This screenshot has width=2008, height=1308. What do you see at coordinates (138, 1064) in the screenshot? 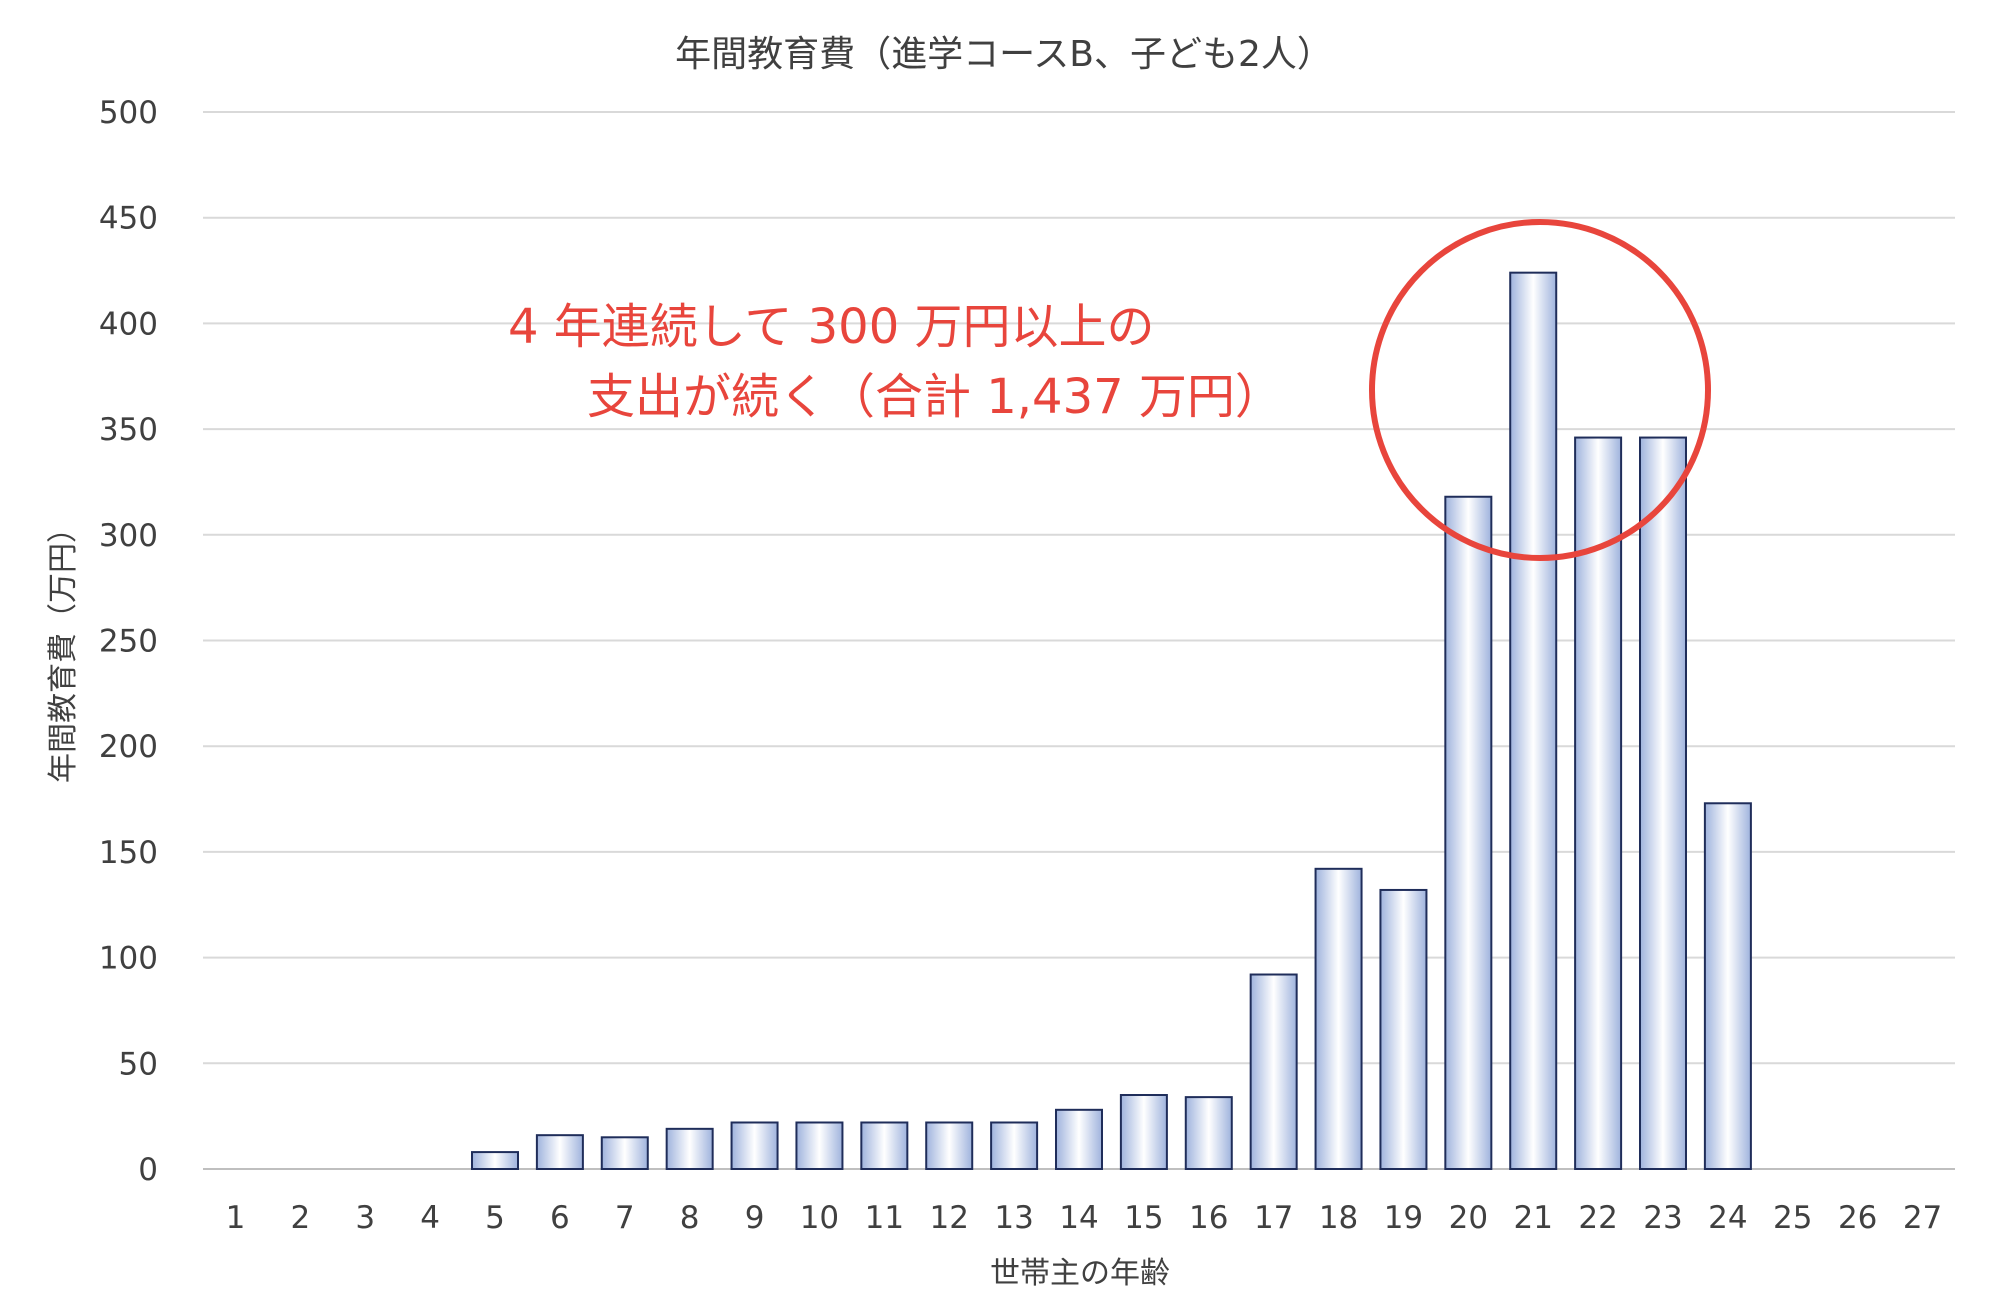
I see `y-tick-label-50: 50` at bounding box center [138, 1064].